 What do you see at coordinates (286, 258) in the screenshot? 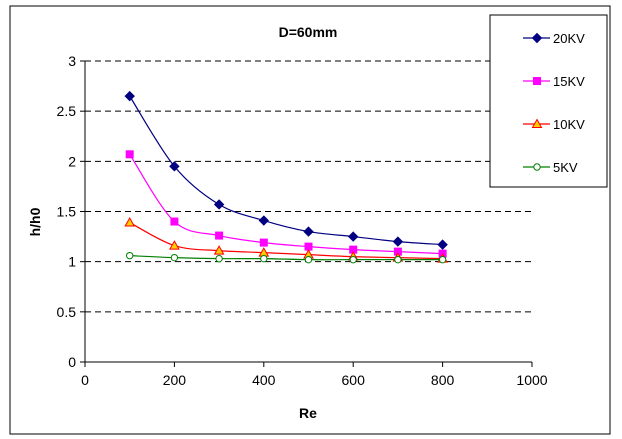
I see `series-line-5kv` at bounding box center [286, 258].